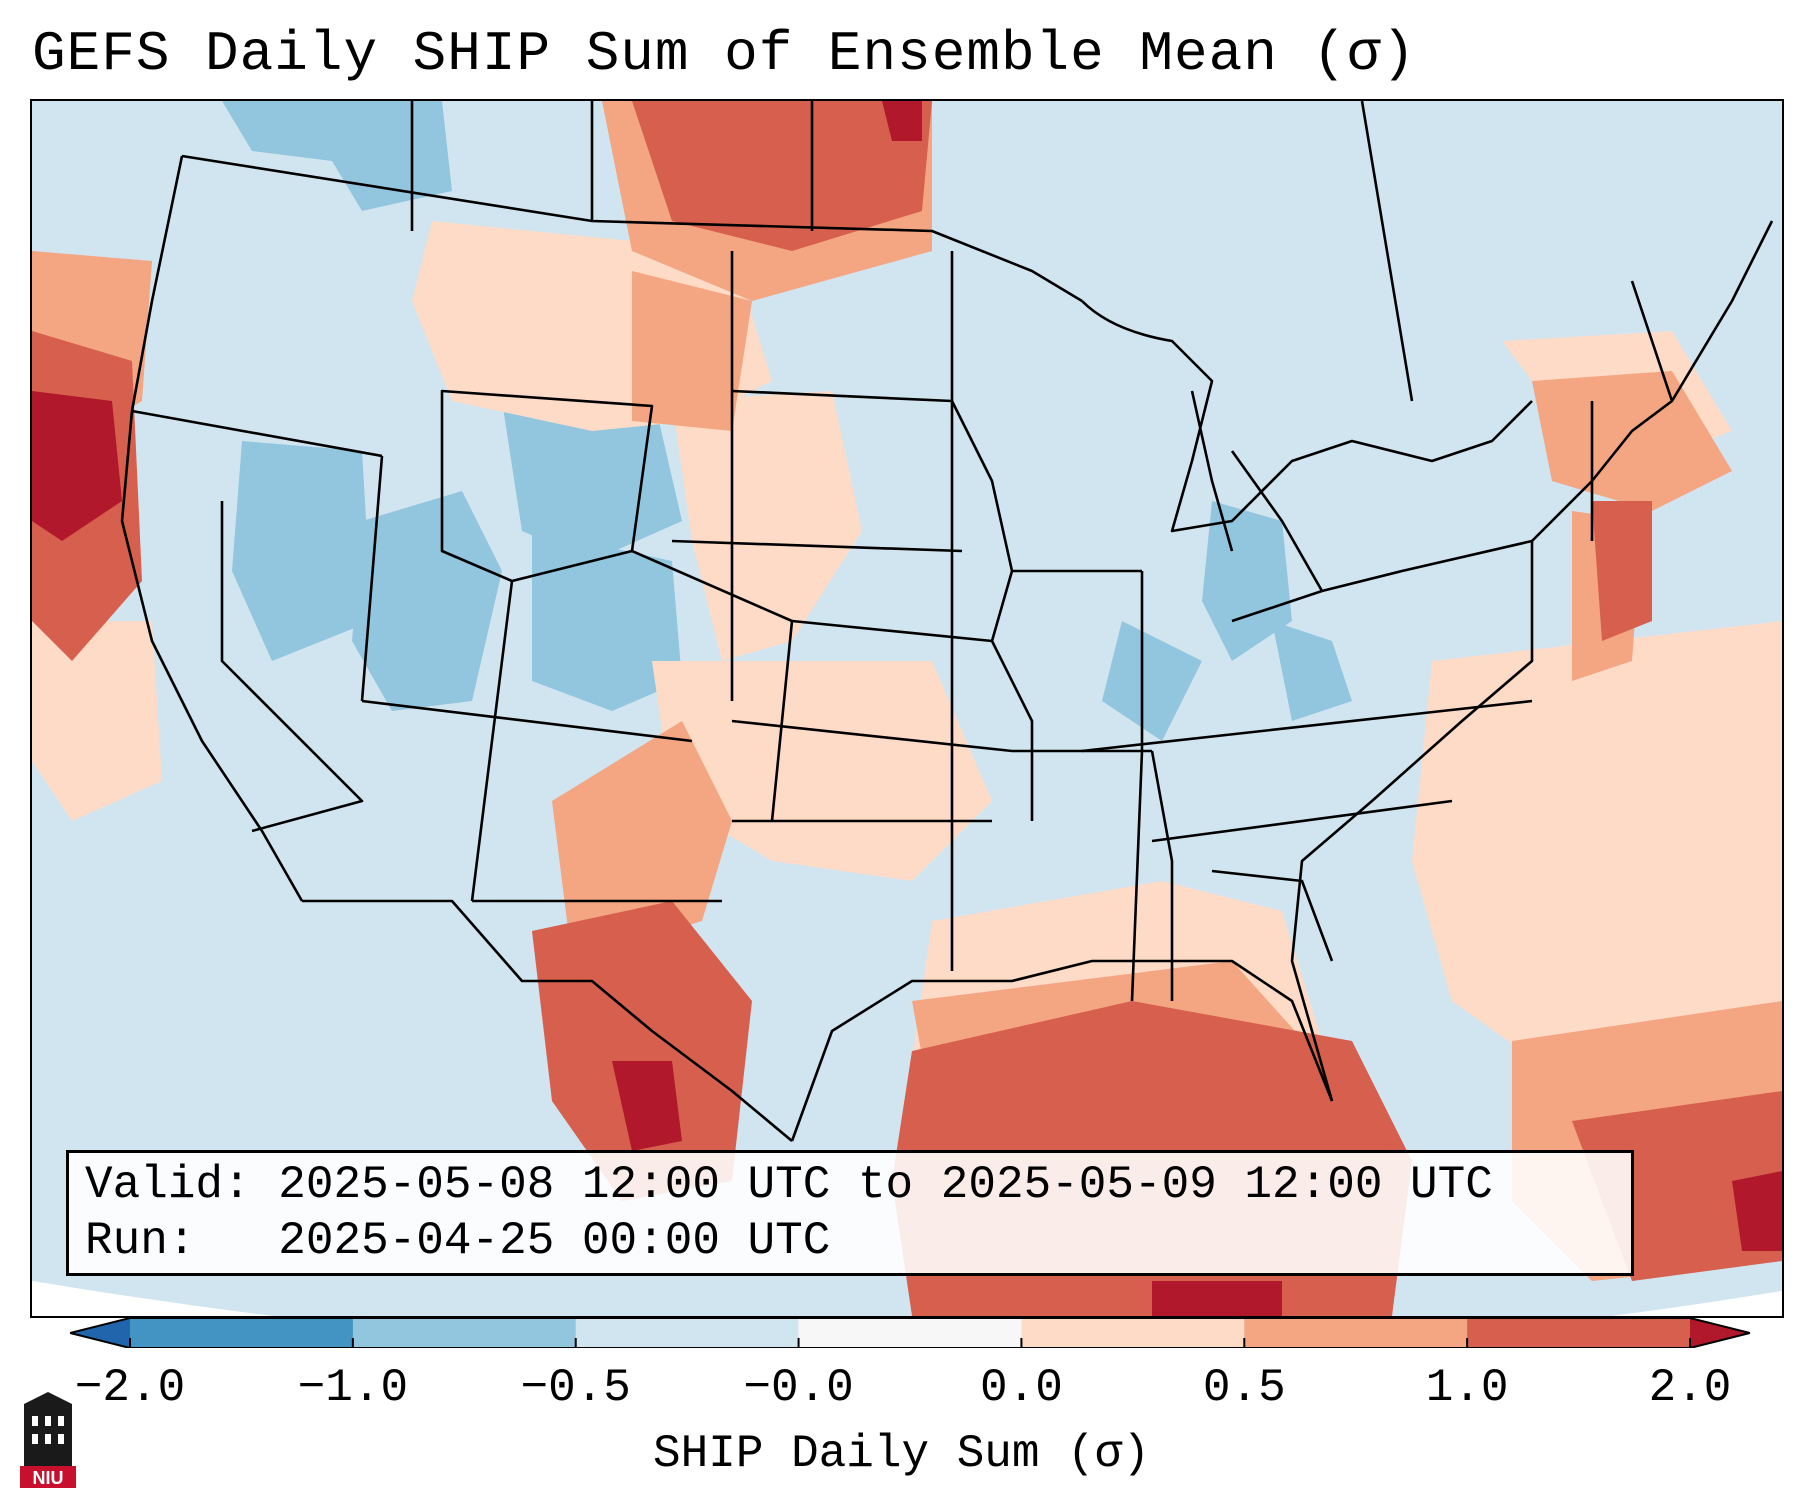 The height and width of the screenshot is (1506, 1803). What do you see at coordinates (1690, 1388) in the screenshot?
I see `colorbar-tick-label: 2.0` at bounding box center [1690, 1388].